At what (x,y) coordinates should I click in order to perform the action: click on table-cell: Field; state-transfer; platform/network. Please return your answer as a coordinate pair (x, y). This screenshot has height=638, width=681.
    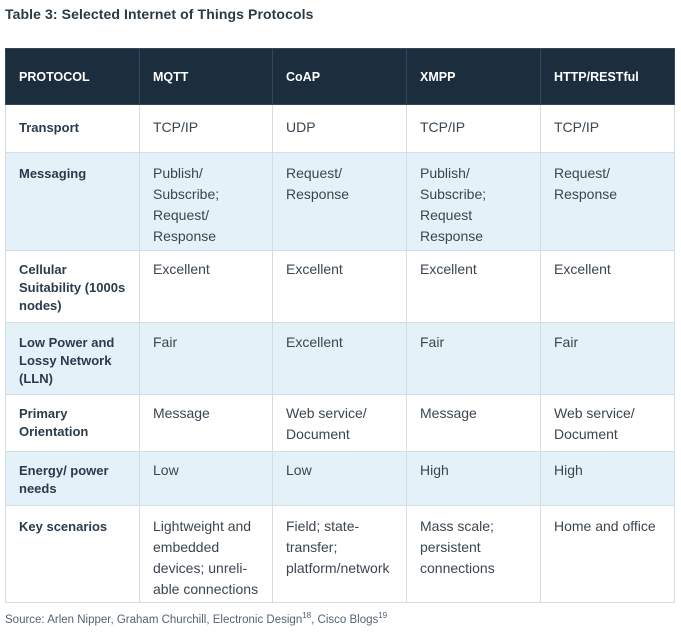
    Looking at the image, I should click on (339, 554).